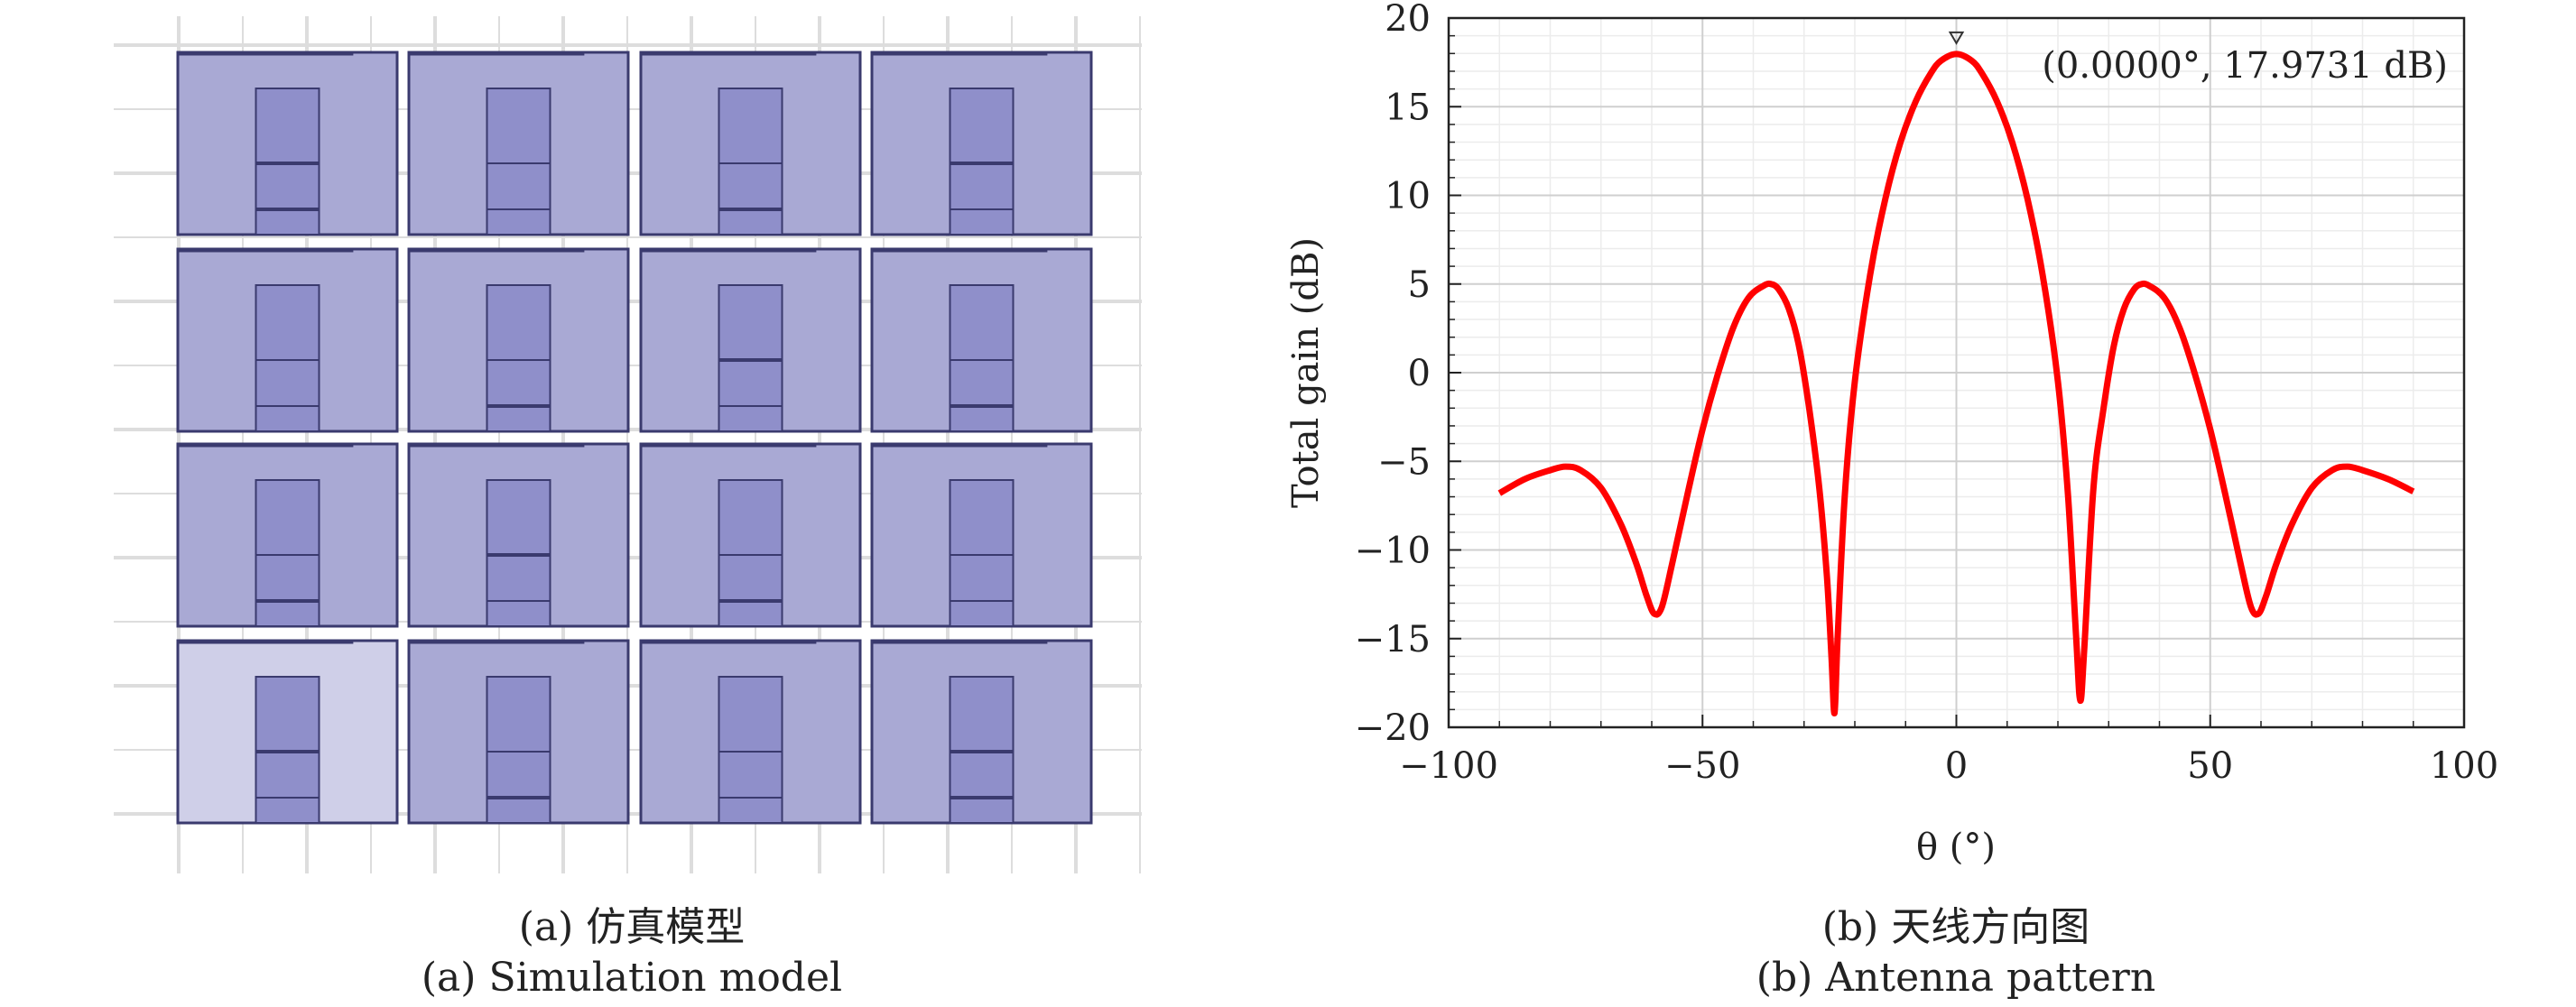 This screenshot has width=2576, height=1007. Describe the element at coordinates (1956, 847) in the screenshot. I see `x-axis-label: θ (°)` at that location.